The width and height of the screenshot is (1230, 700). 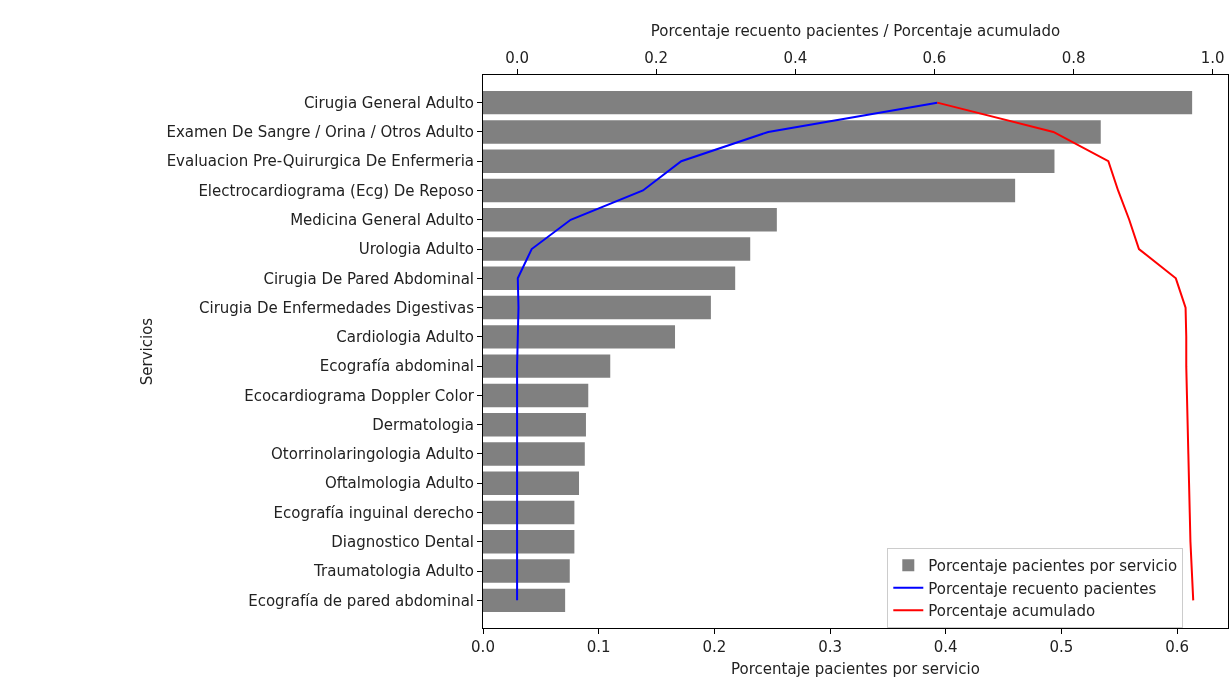 What do you see at coordinates (598, 647) in the screenshot?
I see `x-tick-label: 0.1` at bounding box center [598, 647].